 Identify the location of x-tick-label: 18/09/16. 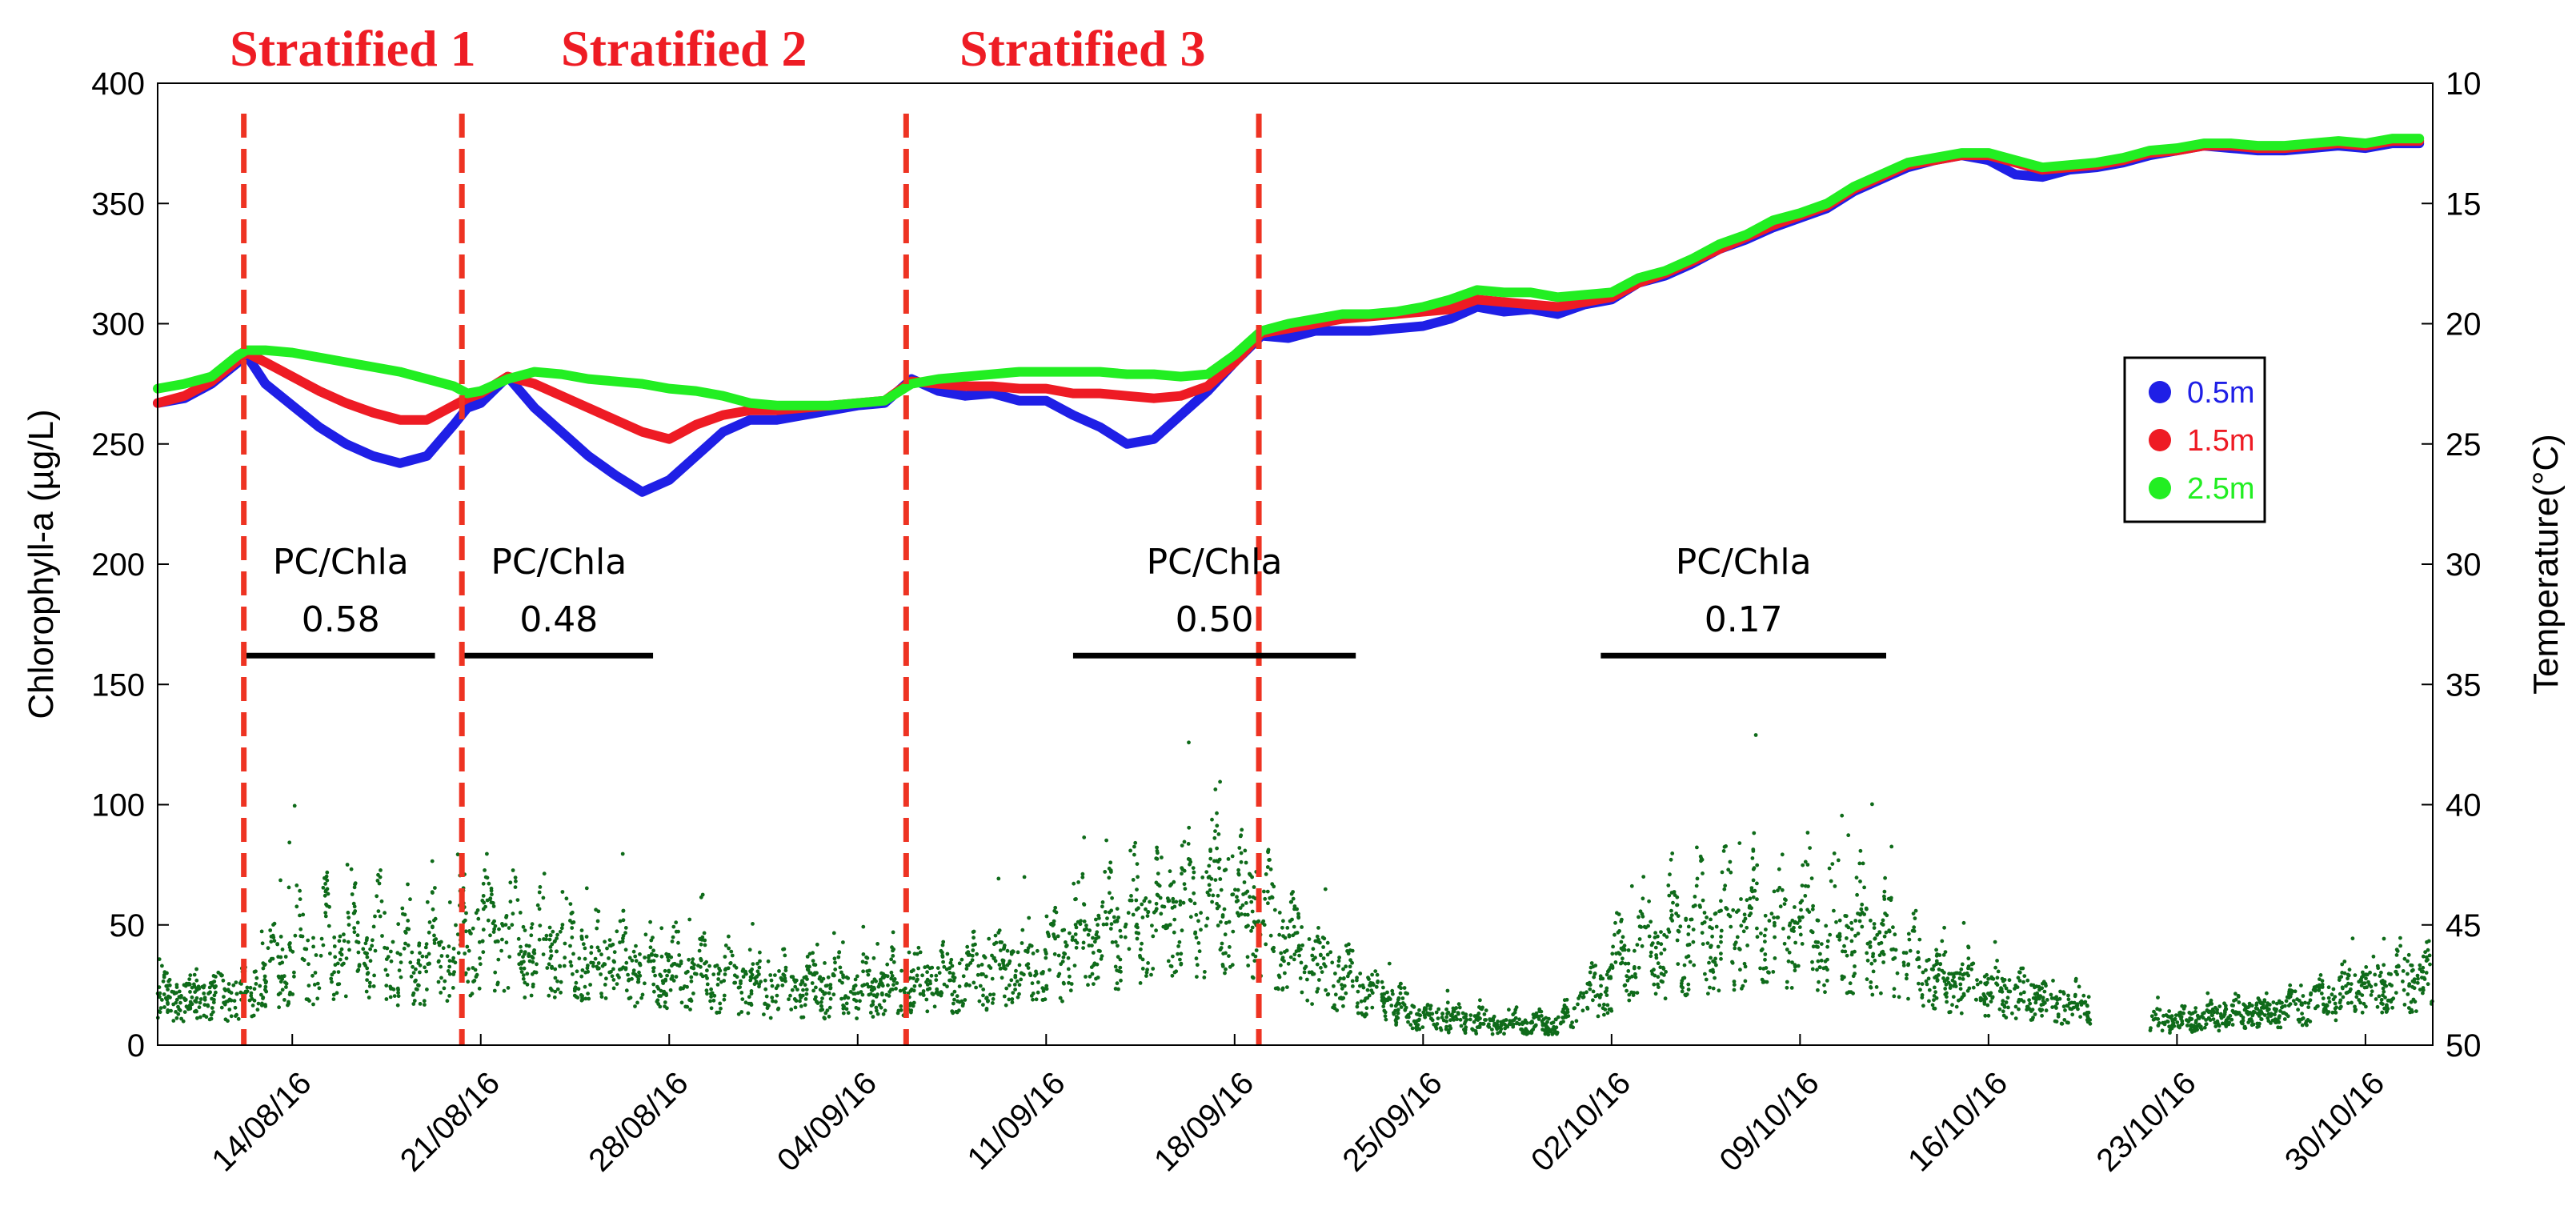
(1204, 1121).